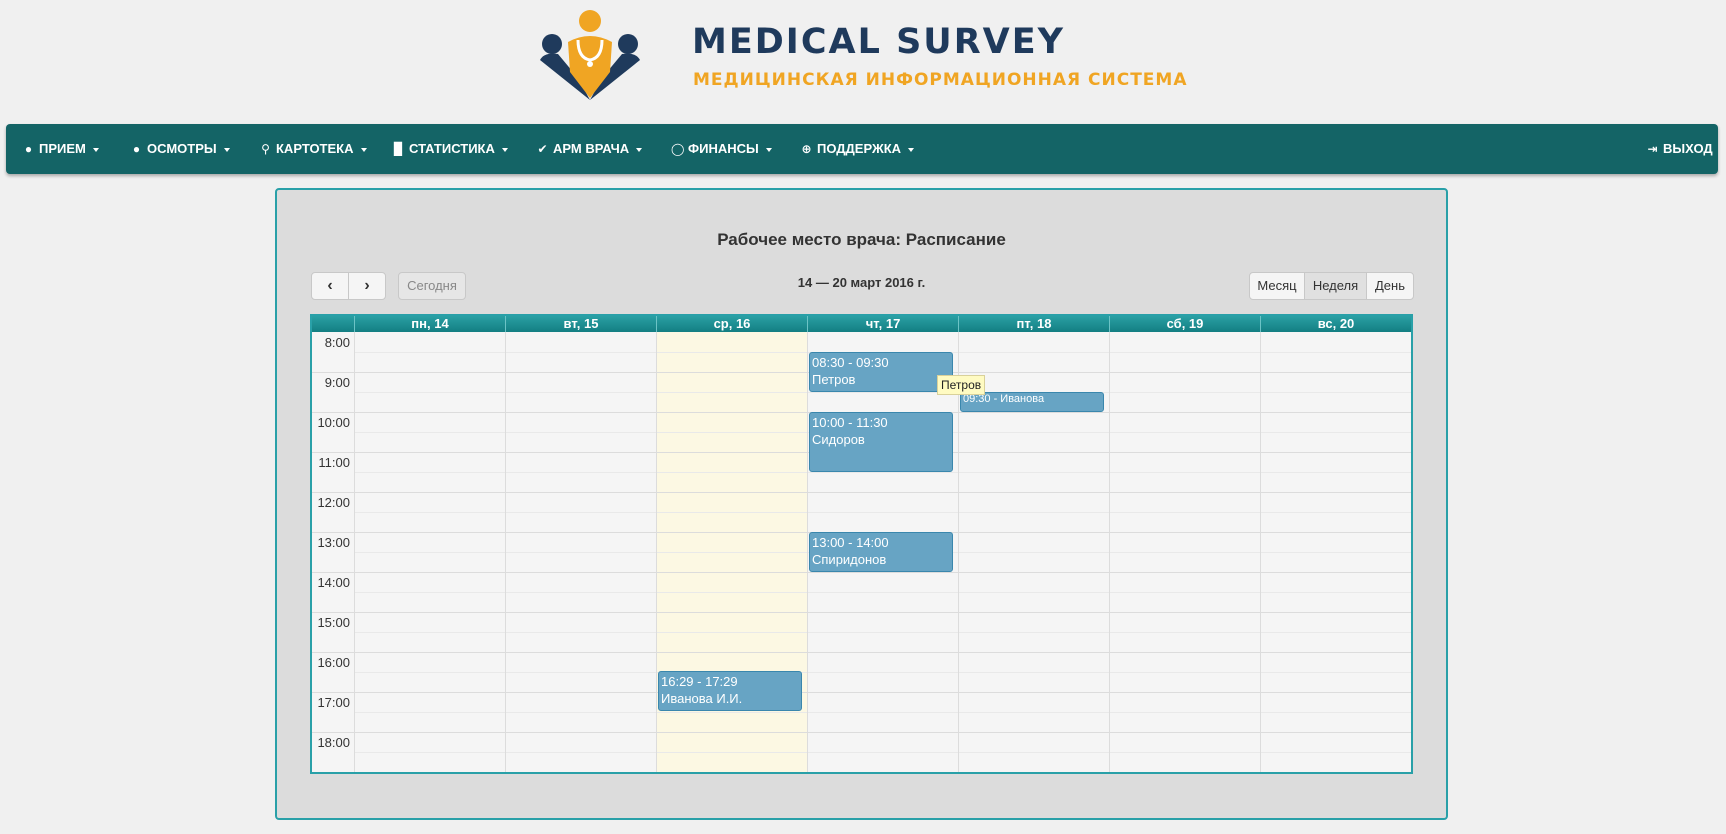 The width and height of the screenshot is (1726, 834). I want to click on time-label: 15:00, so click(333, 622).